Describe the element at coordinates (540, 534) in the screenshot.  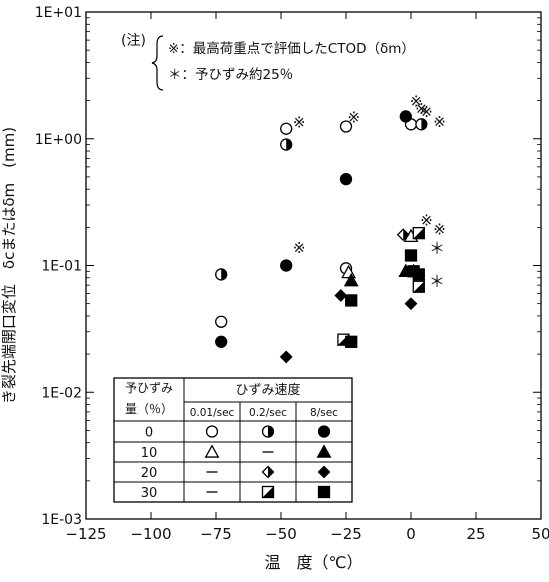
I see `x-tick-label: 50` at that location.